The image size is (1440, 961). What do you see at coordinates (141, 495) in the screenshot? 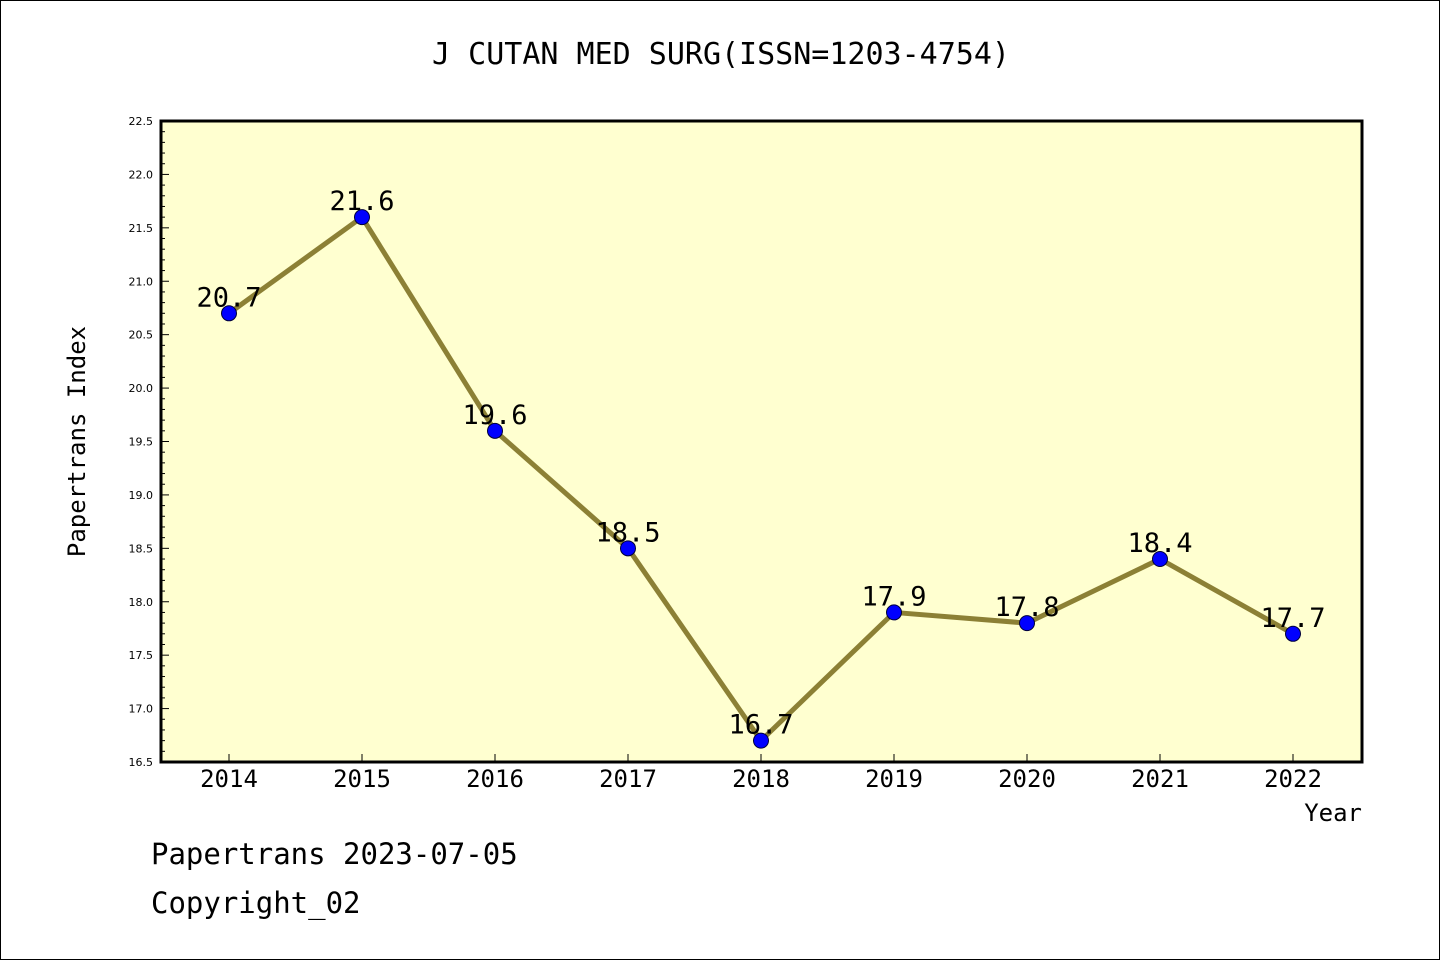
I see `y-tick-label: 19.0` at bounding box center [141, 495].